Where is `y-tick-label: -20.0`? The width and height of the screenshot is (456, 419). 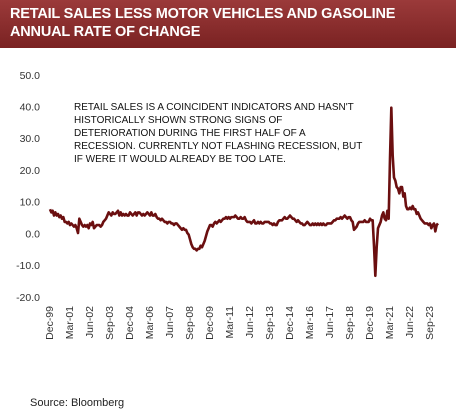 y-tick-label: -20.0 is located at coordinates (28, 298).